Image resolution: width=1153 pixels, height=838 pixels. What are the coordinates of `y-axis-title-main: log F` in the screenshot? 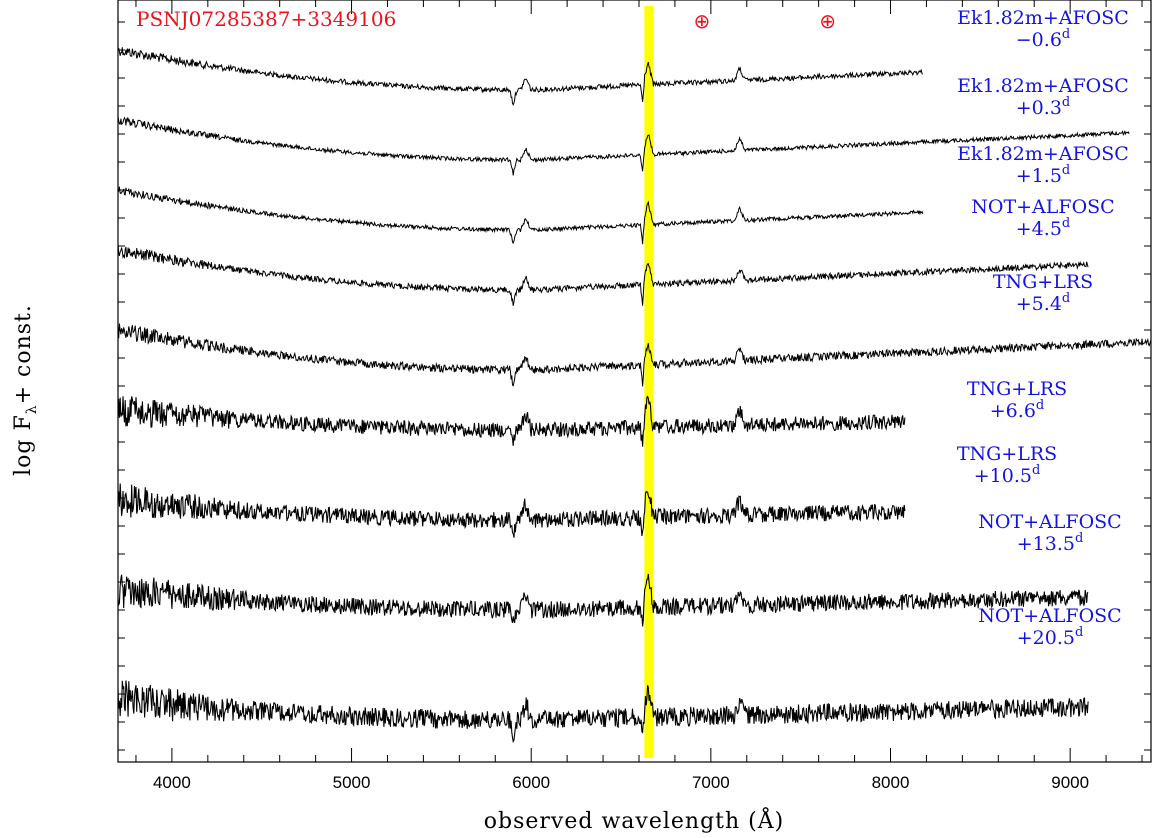 It's located at (23, 445).